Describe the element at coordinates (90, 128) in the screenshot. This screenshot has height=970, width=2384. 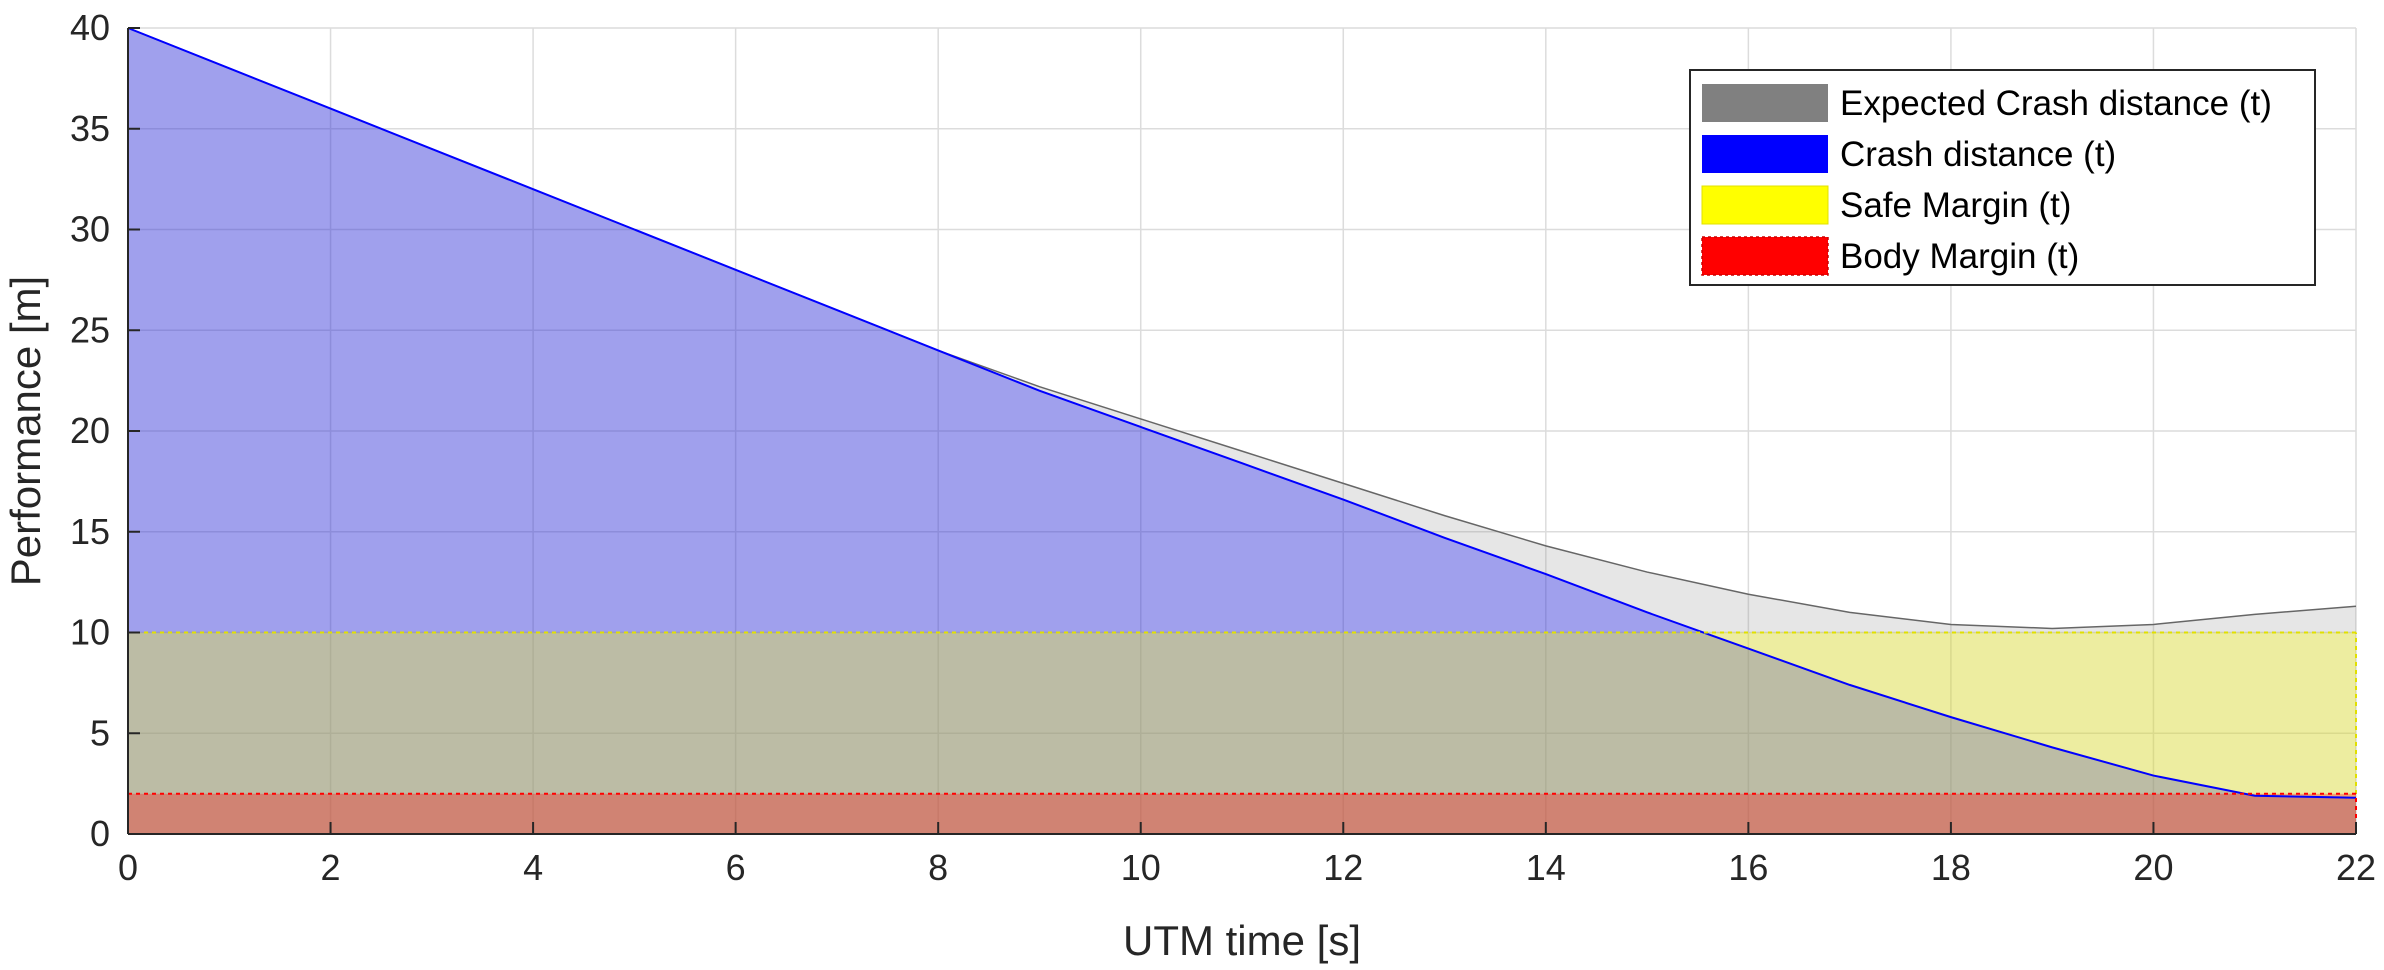
I see `y-tick-label: 35` at that location.